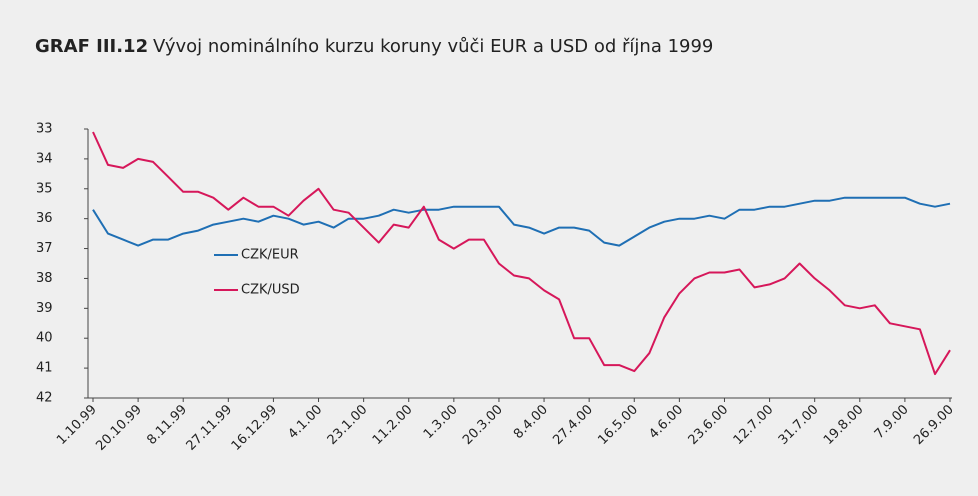  Describe the element at coordinates (270, 255) in the screenshot. I see `legend-label: CZK/EUR` at that location.